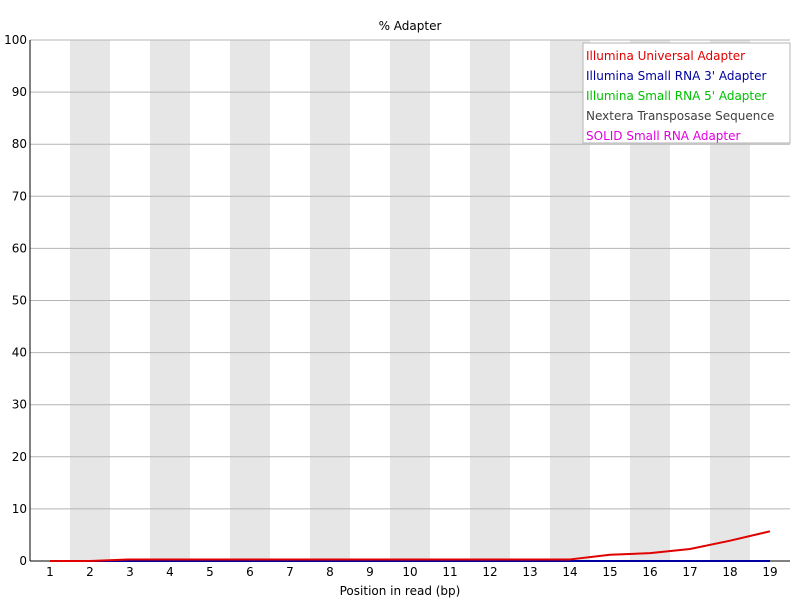 This screenshot has height=600, width=800. I want to click on legend-box, so click(686, 93).